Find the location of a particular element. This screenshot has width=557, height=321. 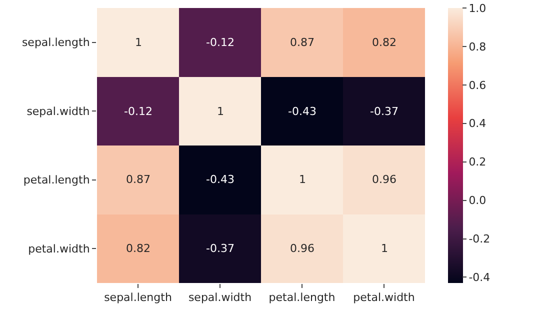

y-tick-label: petal.length is located at coordinates (56, 180).